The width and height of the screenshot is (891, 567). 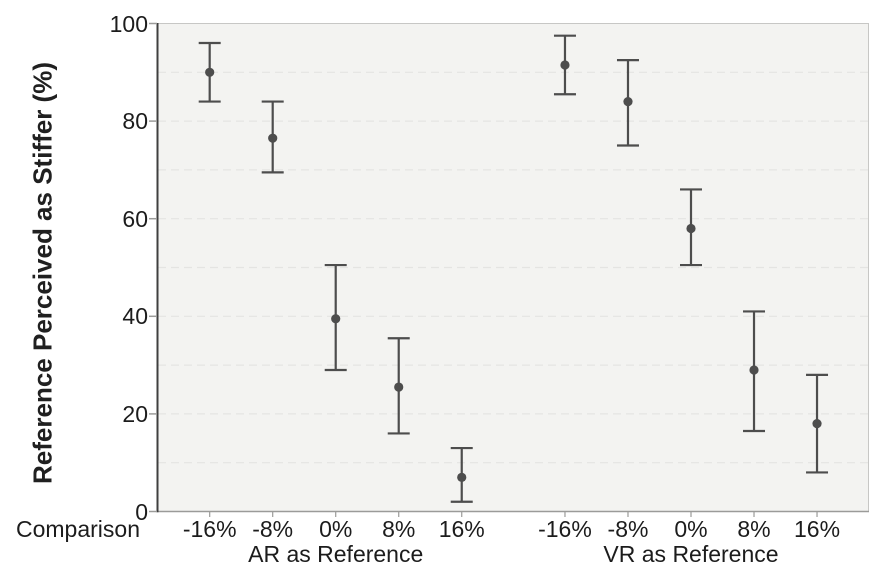 What do you see at coordinates (128, 23) in the screenshot?
I see `y-tick-label: 100` at bounding box center [128, 23].